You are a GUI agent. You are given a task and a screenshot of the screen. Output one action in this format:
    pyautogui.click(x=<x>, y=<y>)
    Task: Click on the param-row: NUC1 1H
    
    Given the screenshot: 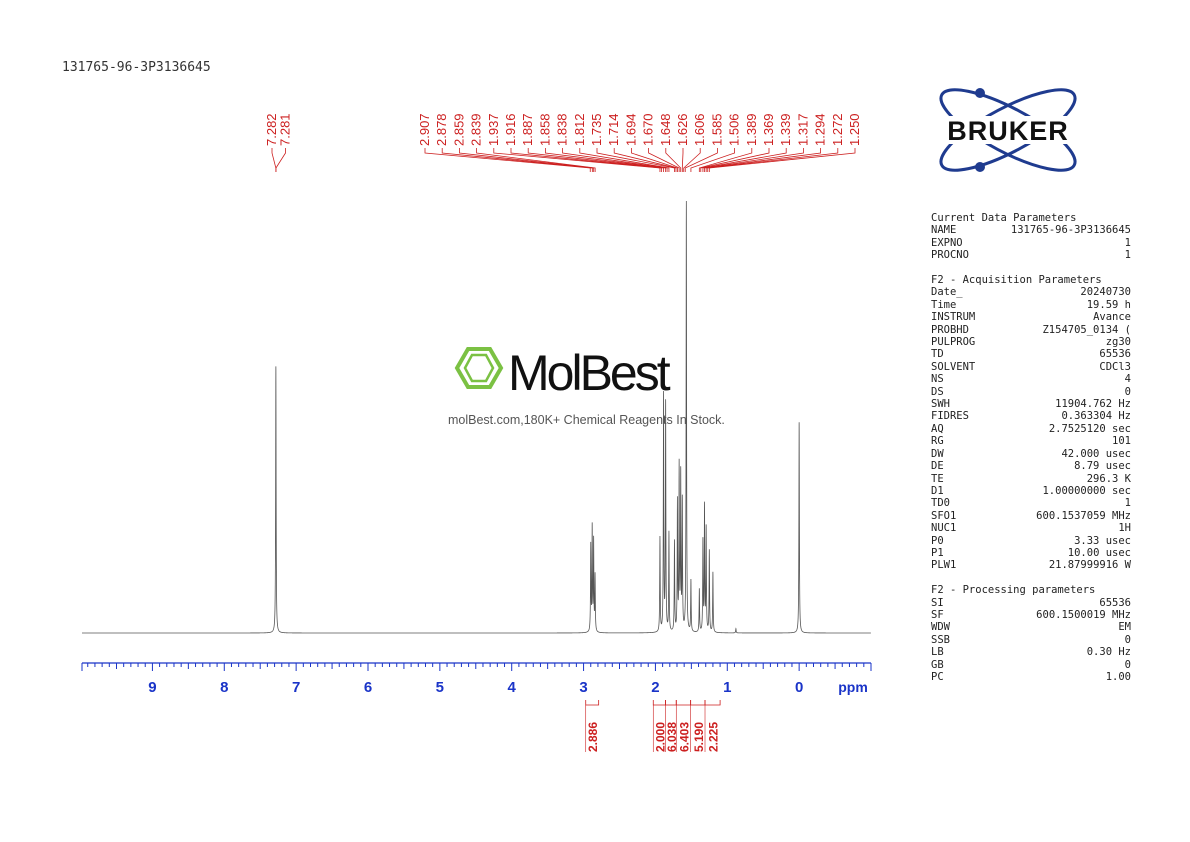 What is the action you would take?
    pyautogui.click(x=1031, y=528)
    